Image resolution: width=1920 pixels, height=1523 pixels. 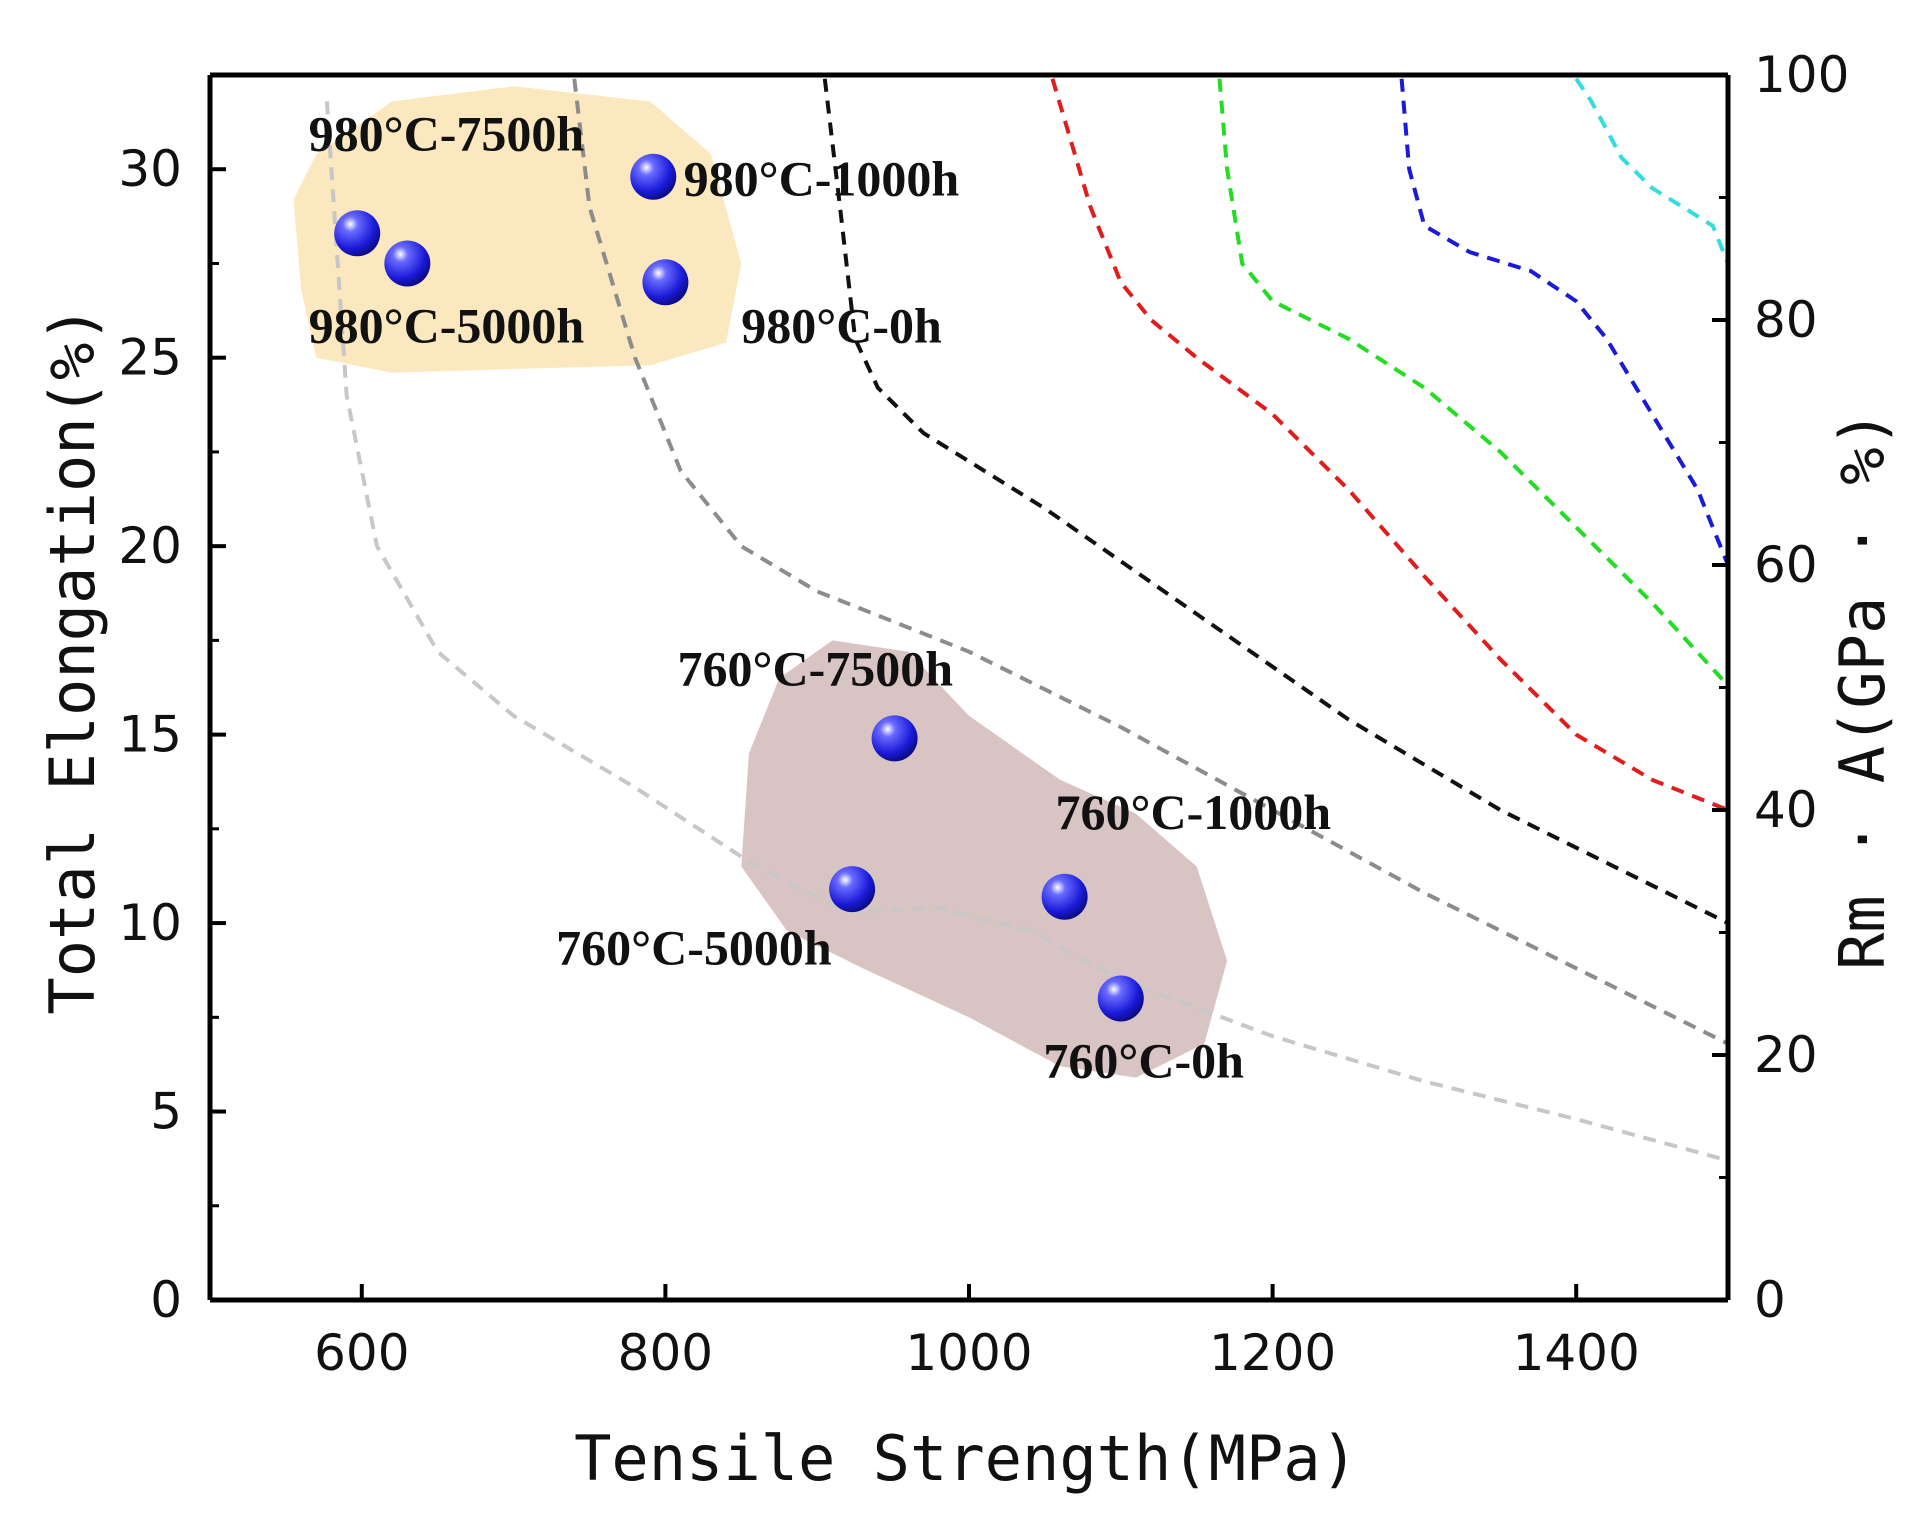 I want to click on region-760C-group, so click(x=984, y=859).